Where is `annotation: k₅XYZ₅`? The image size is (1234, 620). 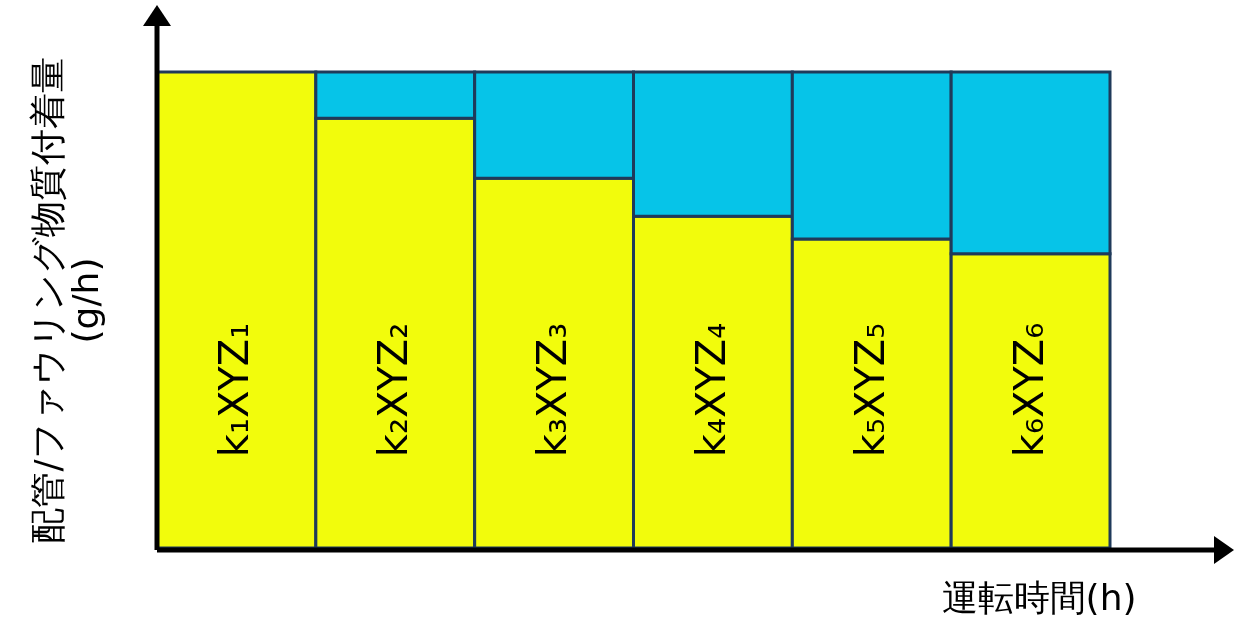
annotation: k₅XYZ₅ is located at coordinates (869, 390).